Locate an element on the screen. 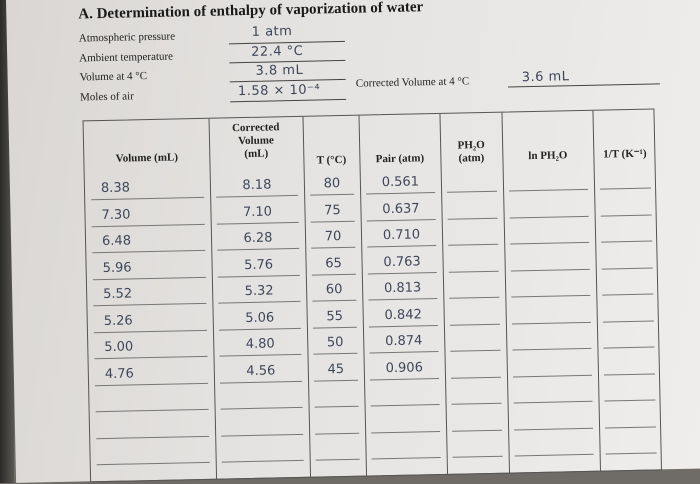  volume-at-4c-value: 3.8 mL is located at coordinates (279, 70).